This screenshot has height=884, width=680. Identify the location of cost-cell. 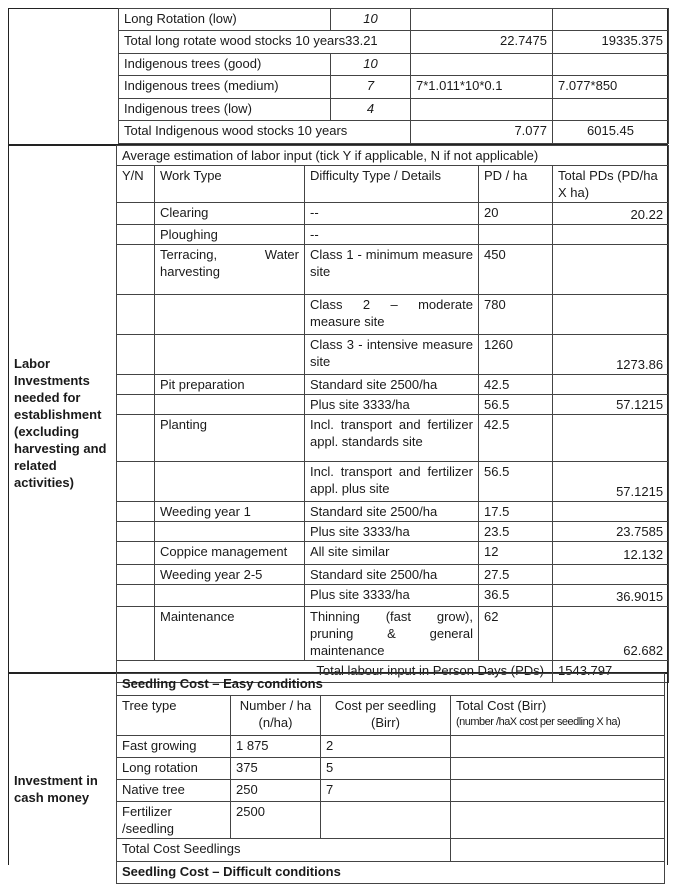
(385, 820).